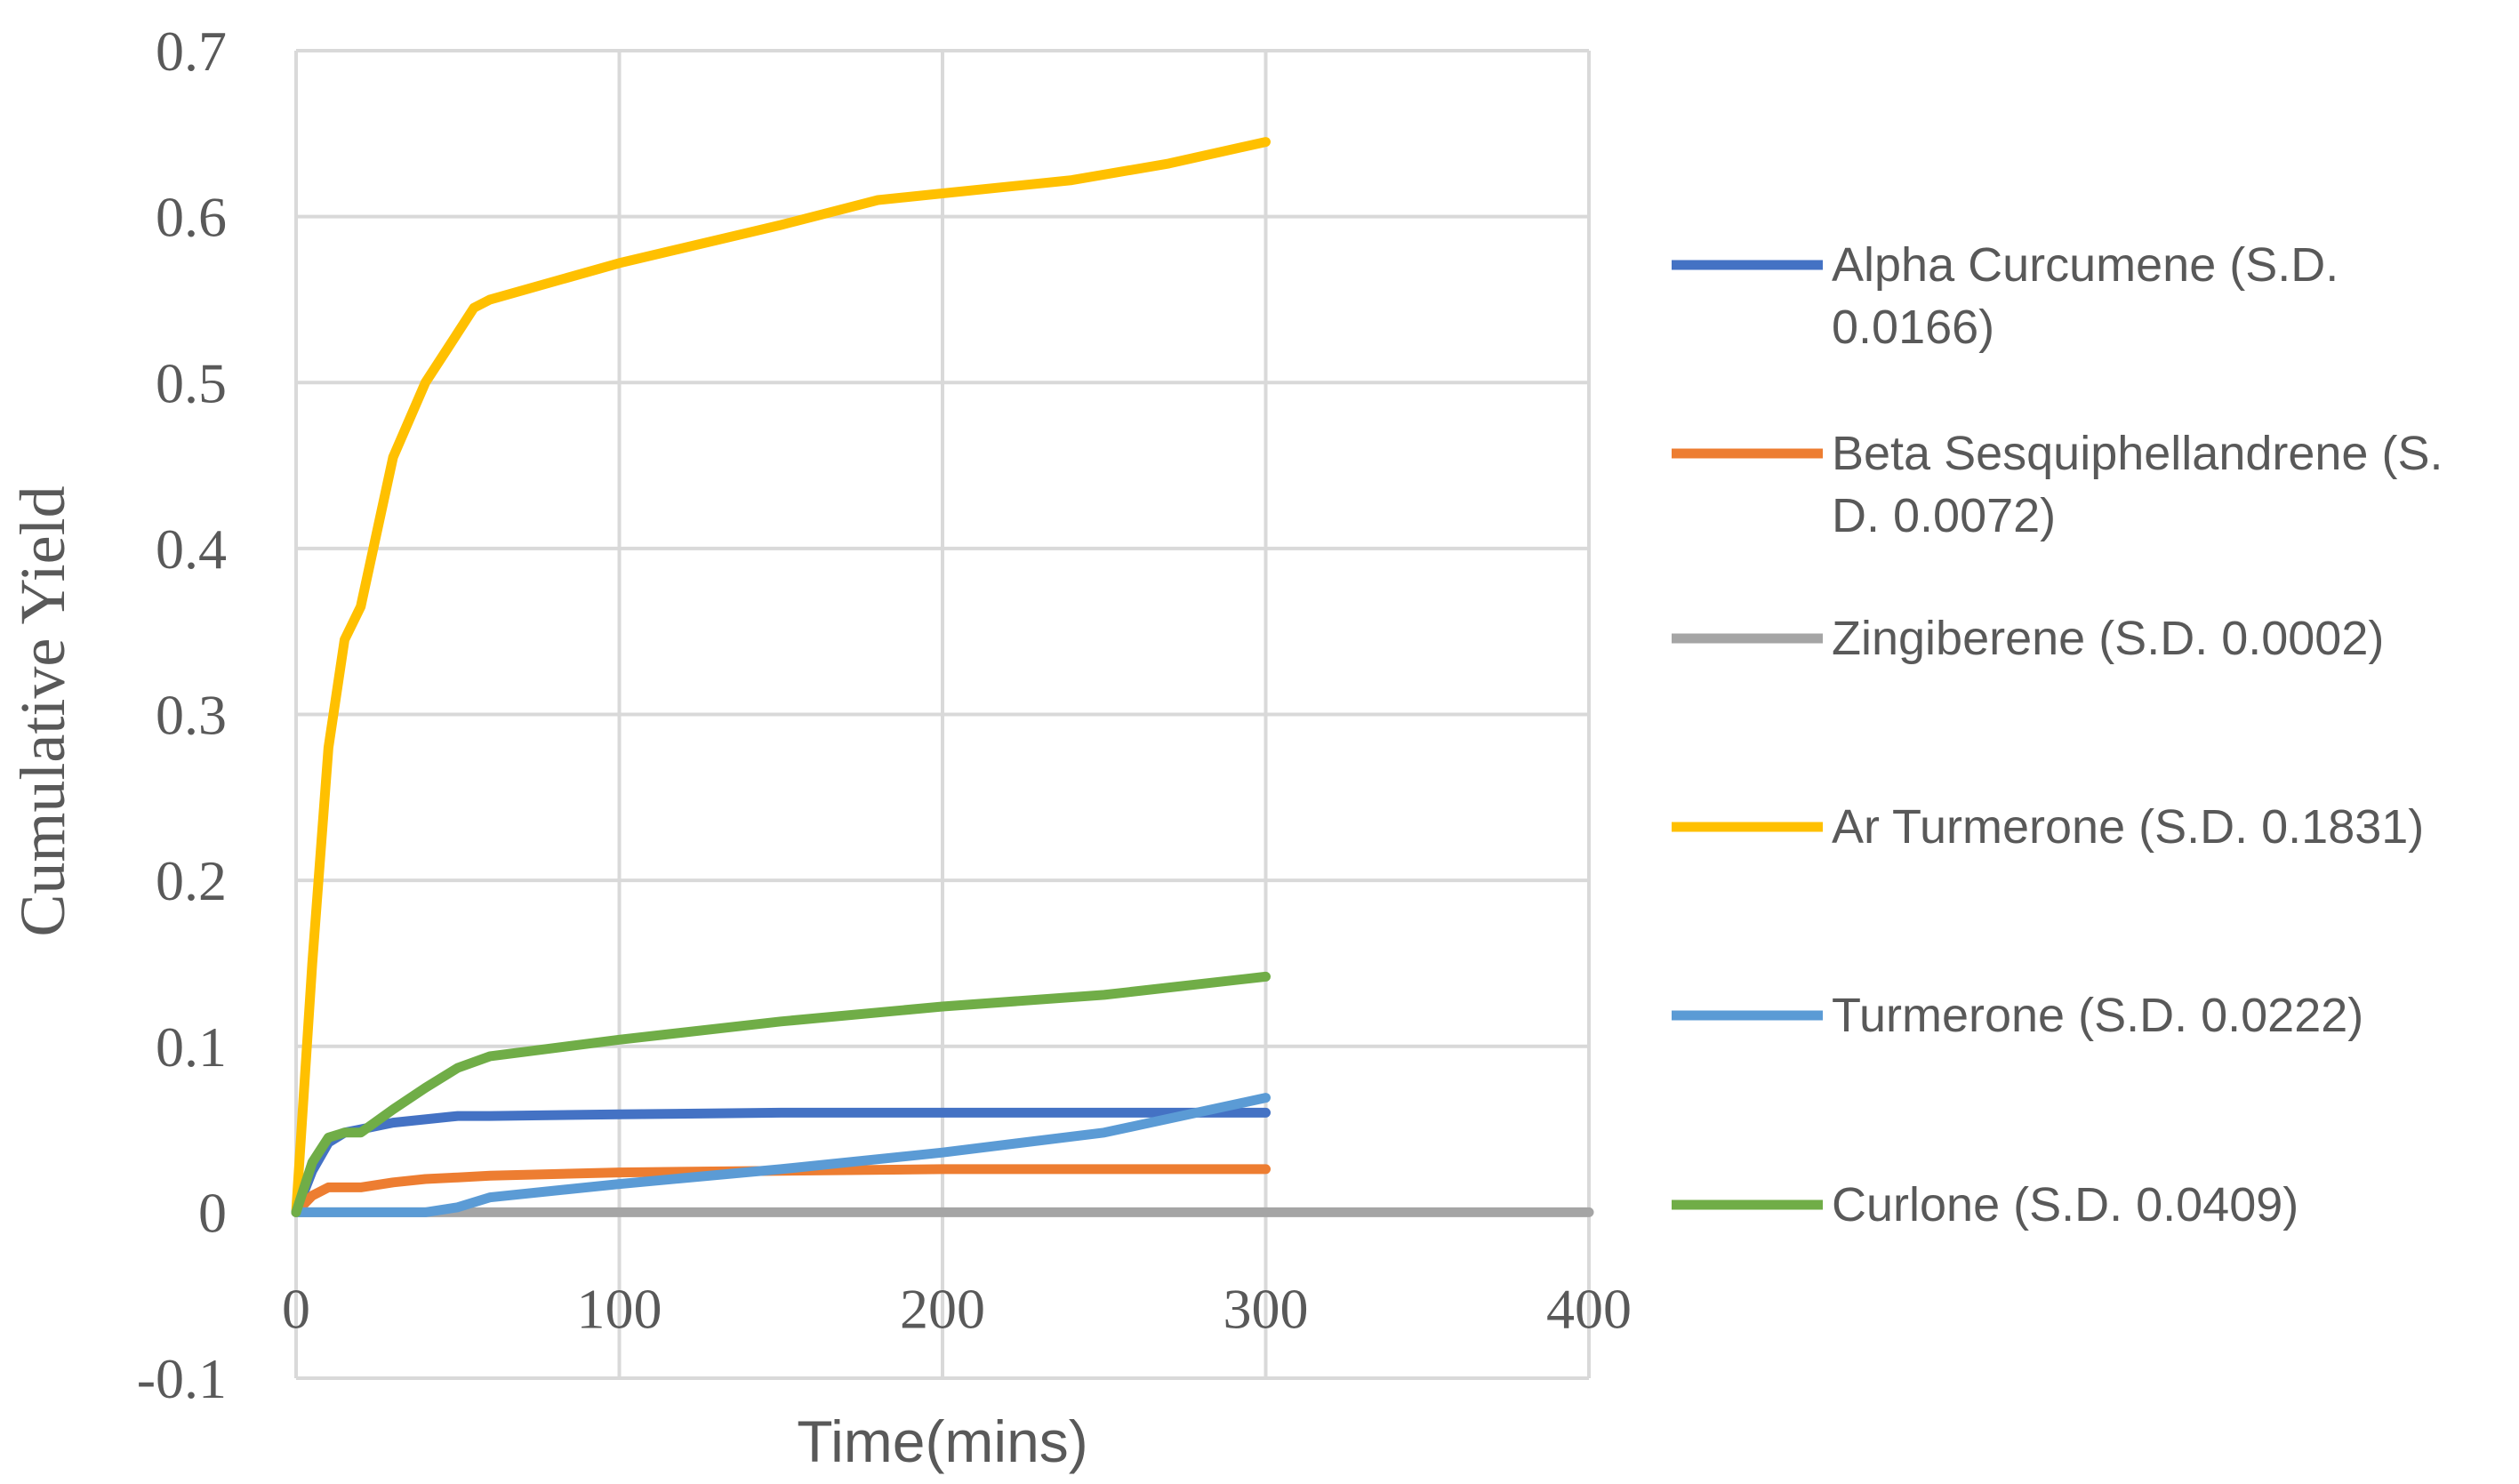  I want to click on x-tick-label: 200, so click(942, 1308).